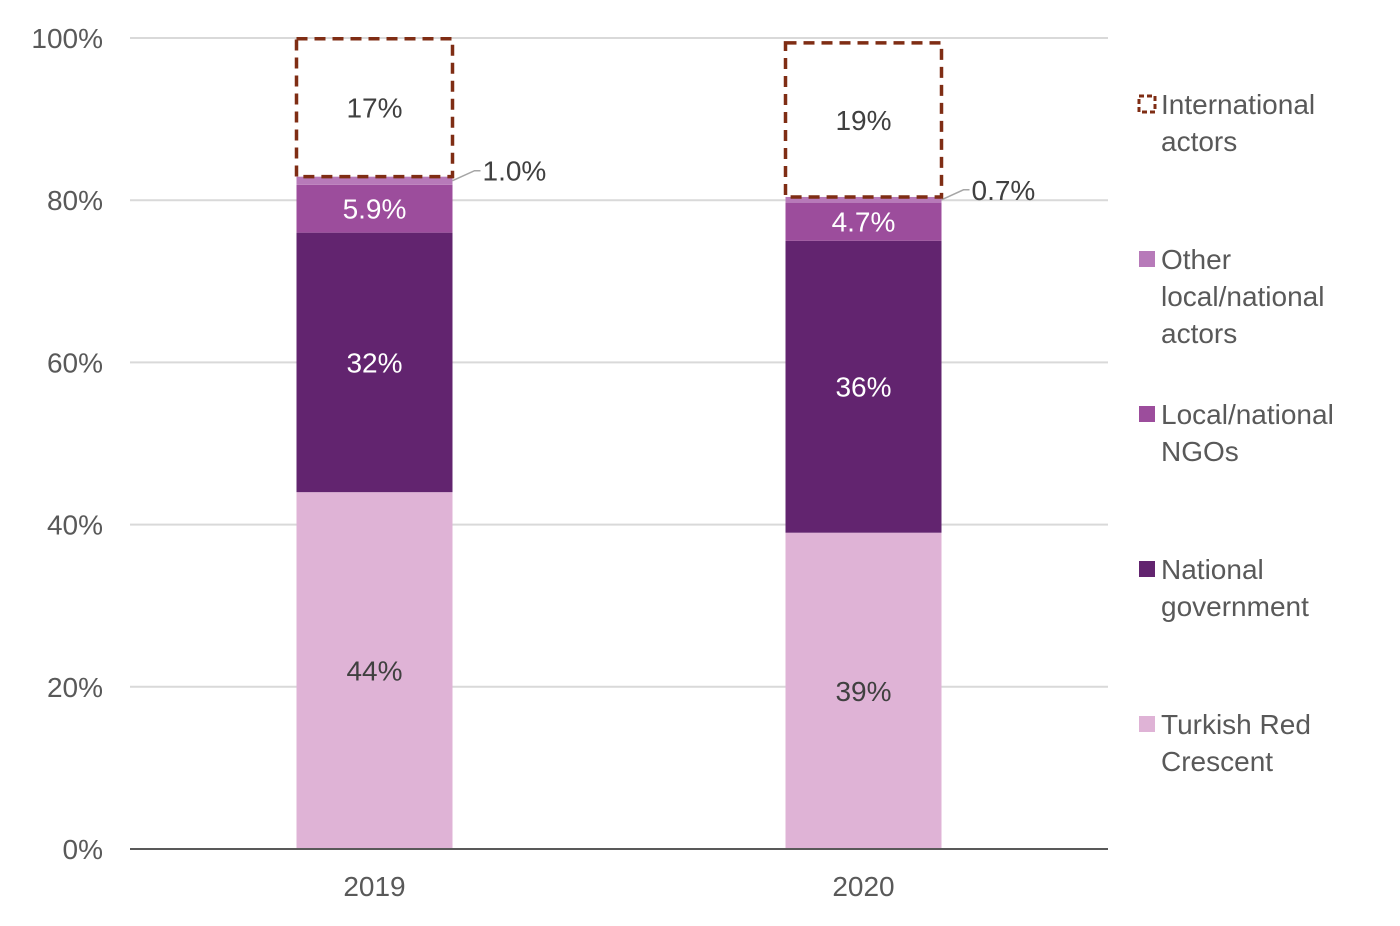 The height and width of the screenshot is (926, 1400). I want to click on legend-label-line: NGOs, so click(1200, 451).